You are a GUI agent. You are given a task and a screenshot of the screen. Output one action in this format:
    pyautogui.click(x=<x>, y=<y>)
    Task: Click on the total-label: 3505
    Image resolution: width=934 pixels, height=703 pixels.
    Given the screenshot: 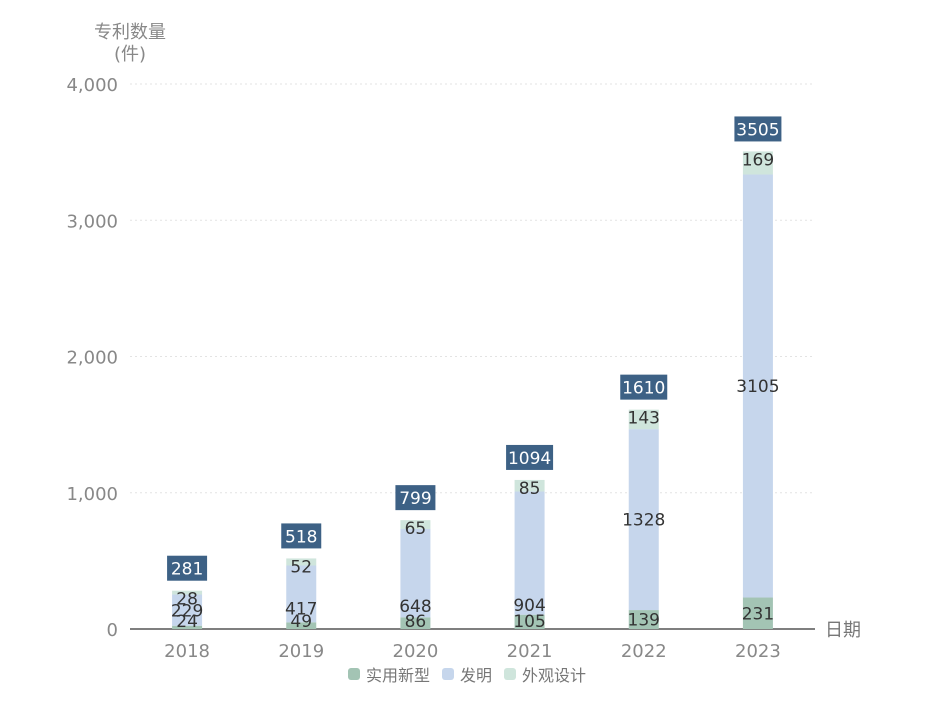 What is the action you would take?
    pyautogui.click(x=757, y=130)
    